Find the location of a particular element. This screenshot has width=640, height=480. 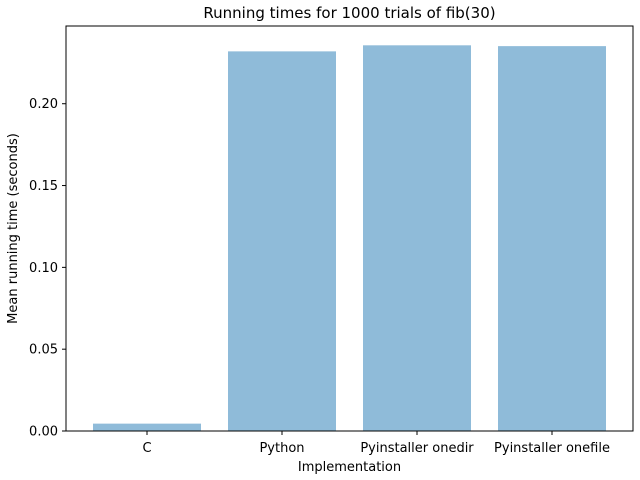

y-axis-label: Mean running time (seconds) is located at coordinates (13, 228).